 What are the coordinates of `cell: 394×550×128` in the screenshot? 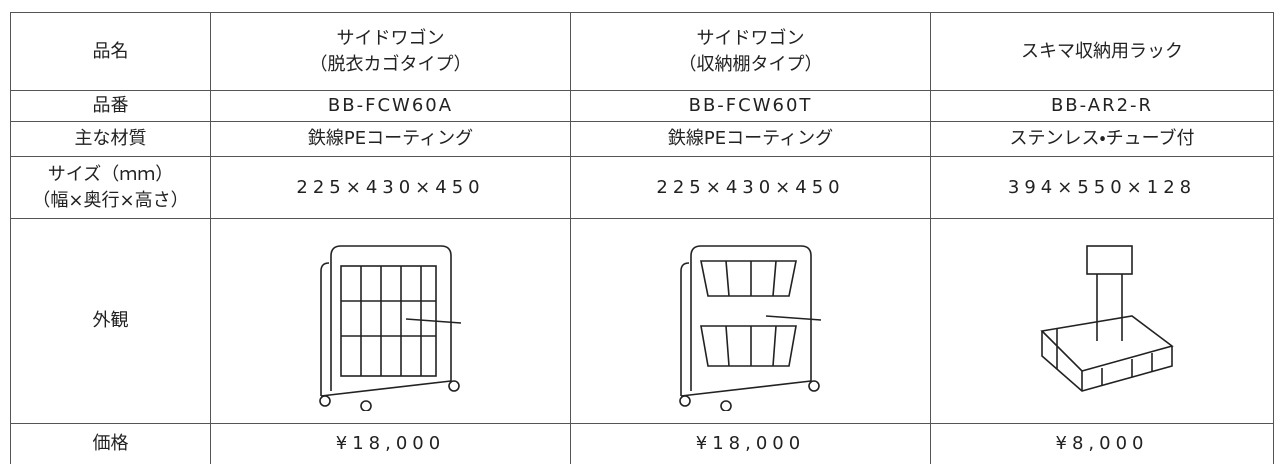 It's located at (1102, 187).